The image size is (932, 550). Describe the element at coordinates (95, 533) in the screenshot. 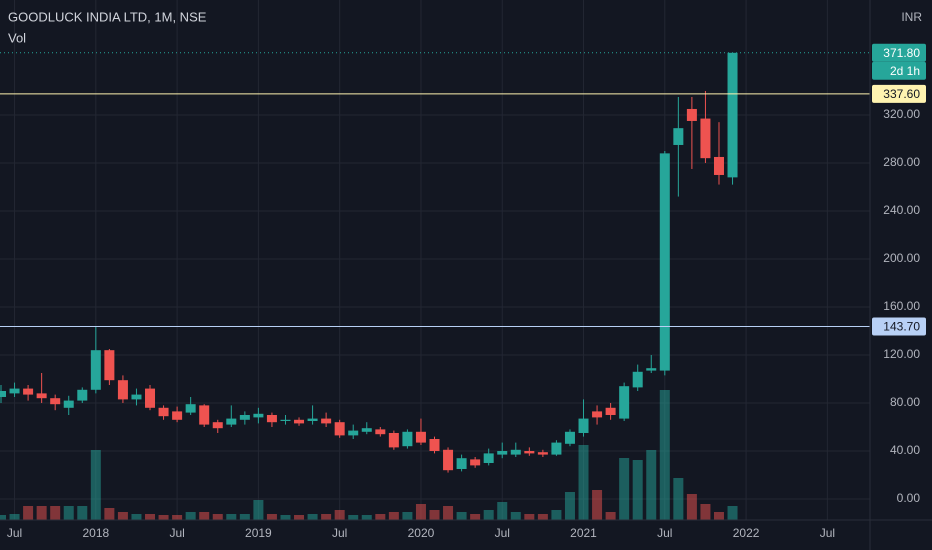

I see `x-tick-label: 2018` at that location.